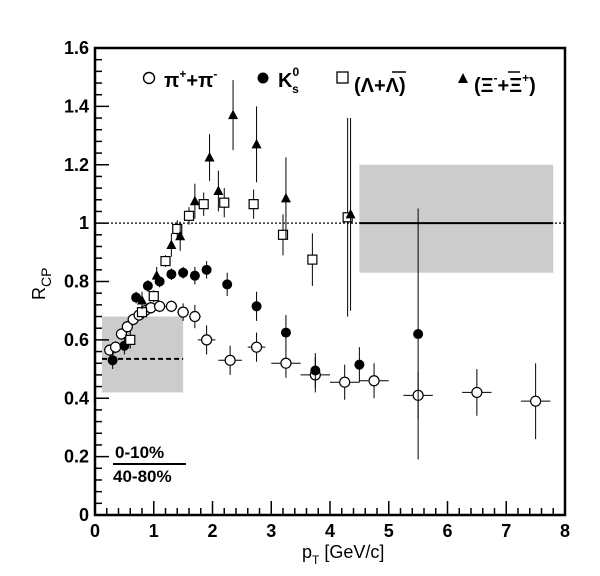 The image size is (600, 576). What do you see at coordinates (149, 78) in the screenshot?
I see `legend-marker-pions` at bounding box center [149, 78].